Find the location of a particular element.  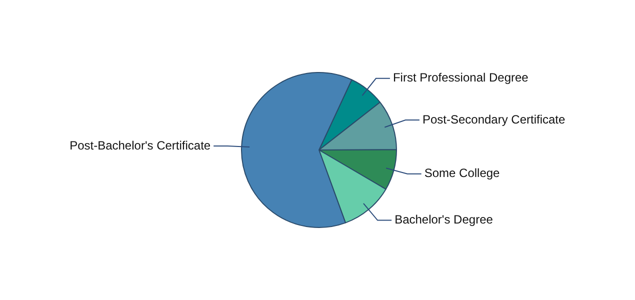

slice-label: Some College is located at coordinates (462, 173).